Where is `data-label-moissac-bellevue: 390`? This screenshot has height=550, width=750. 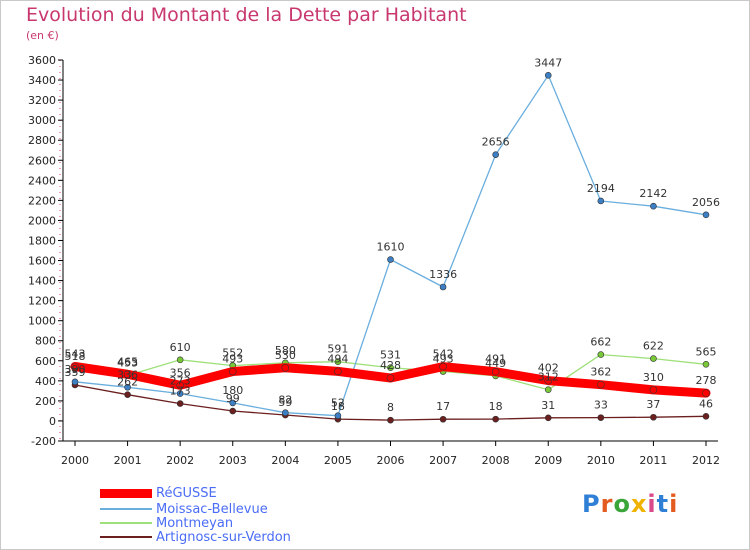 data-label-moissac-bellevue: 390 is located at coordinates (75, 369).